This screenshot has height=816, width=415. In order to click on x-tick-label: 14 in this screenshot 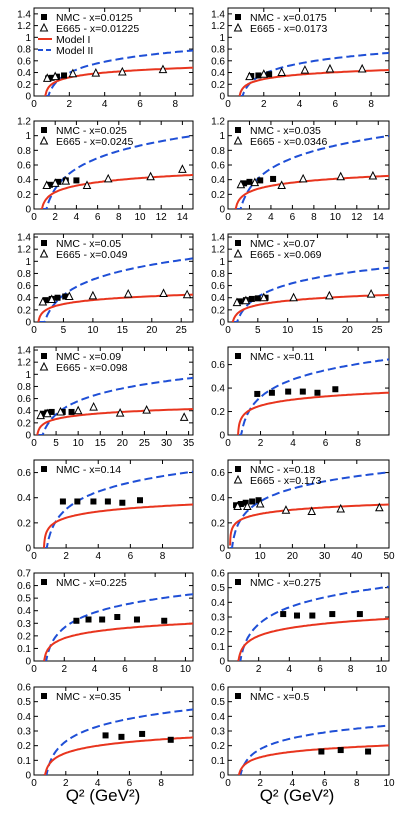, I will do `click(379, 217)`.